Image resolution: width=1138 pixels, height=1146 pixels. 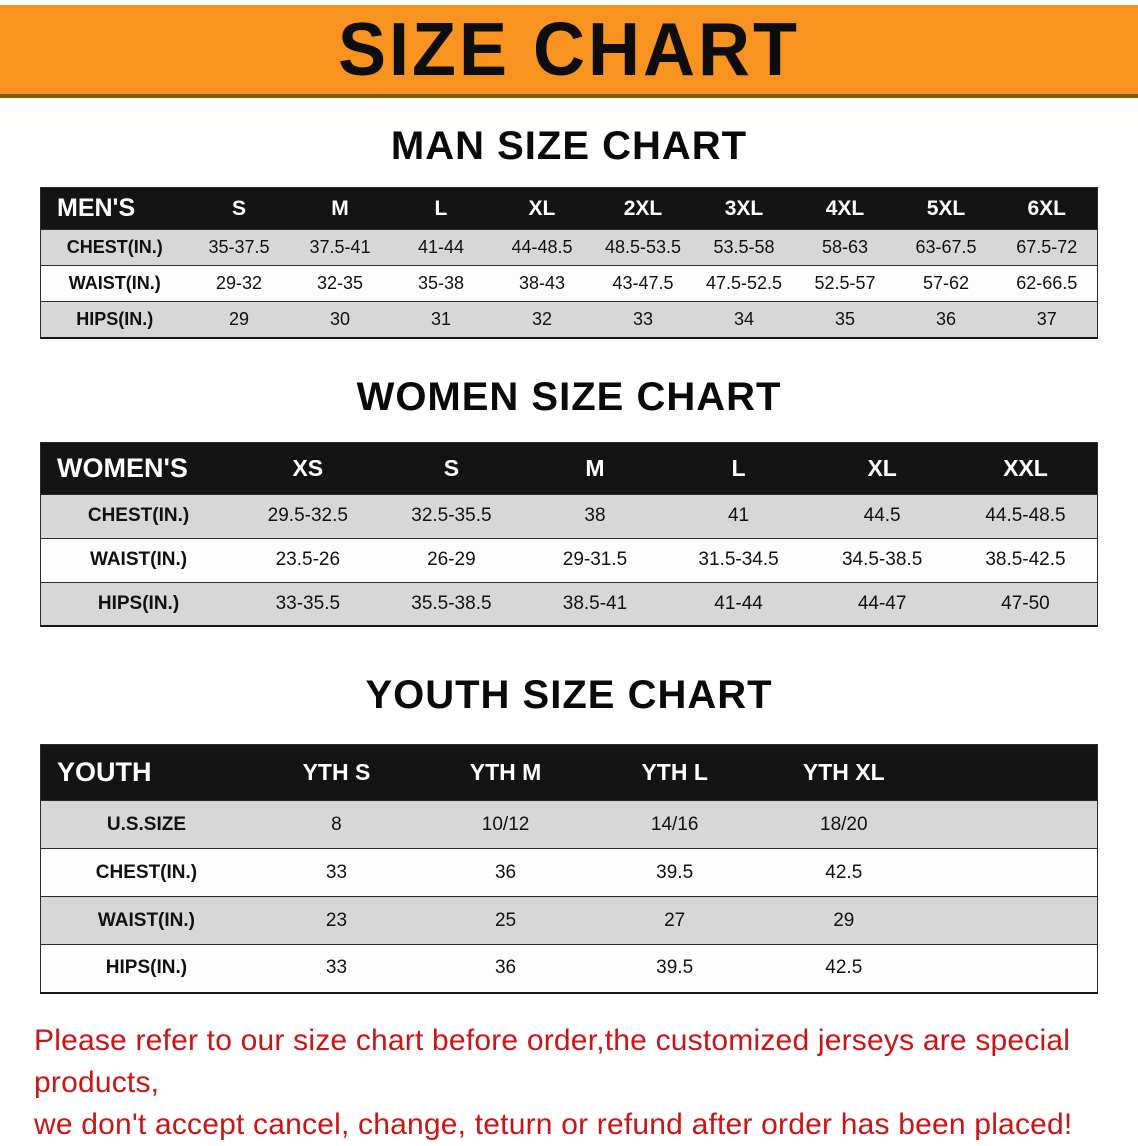 I want to click on size-column-header: 3XL, so click(x=744, y=208).